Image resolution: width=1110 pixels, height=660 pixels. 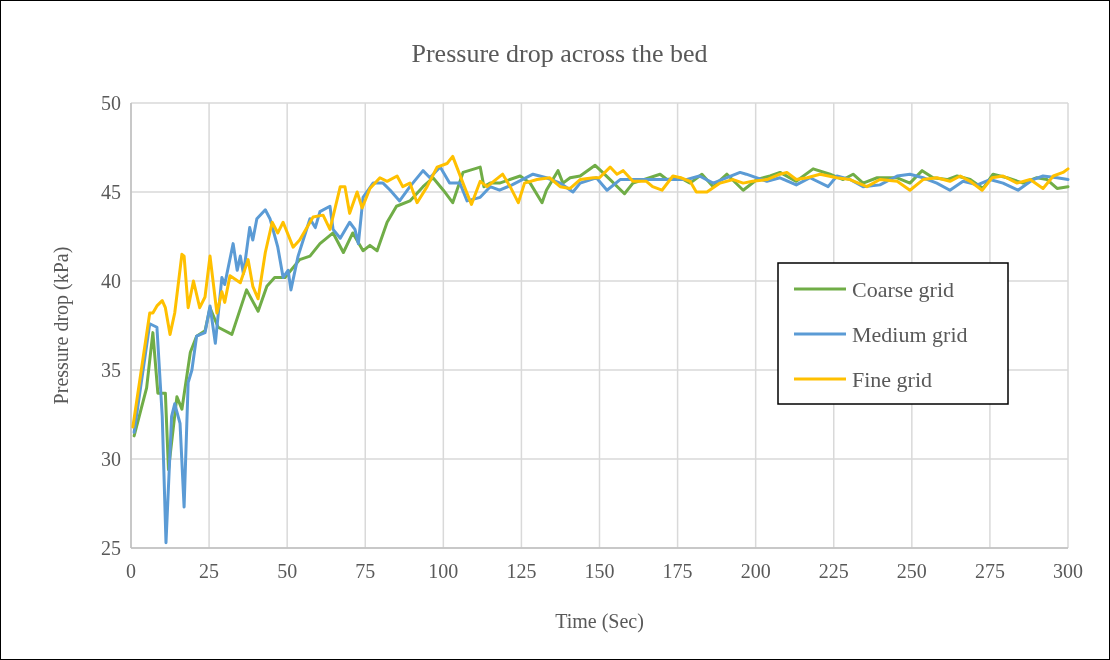 I want to click on x-tick-label: 200, so click(x=755, y=571).